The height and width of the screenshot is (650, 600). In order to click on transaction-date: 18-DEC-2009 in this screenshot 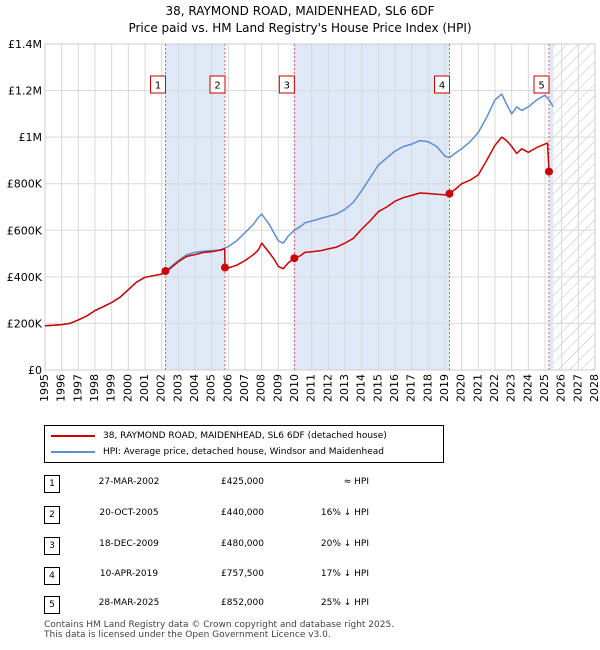, I will do `click(129, 544)`.